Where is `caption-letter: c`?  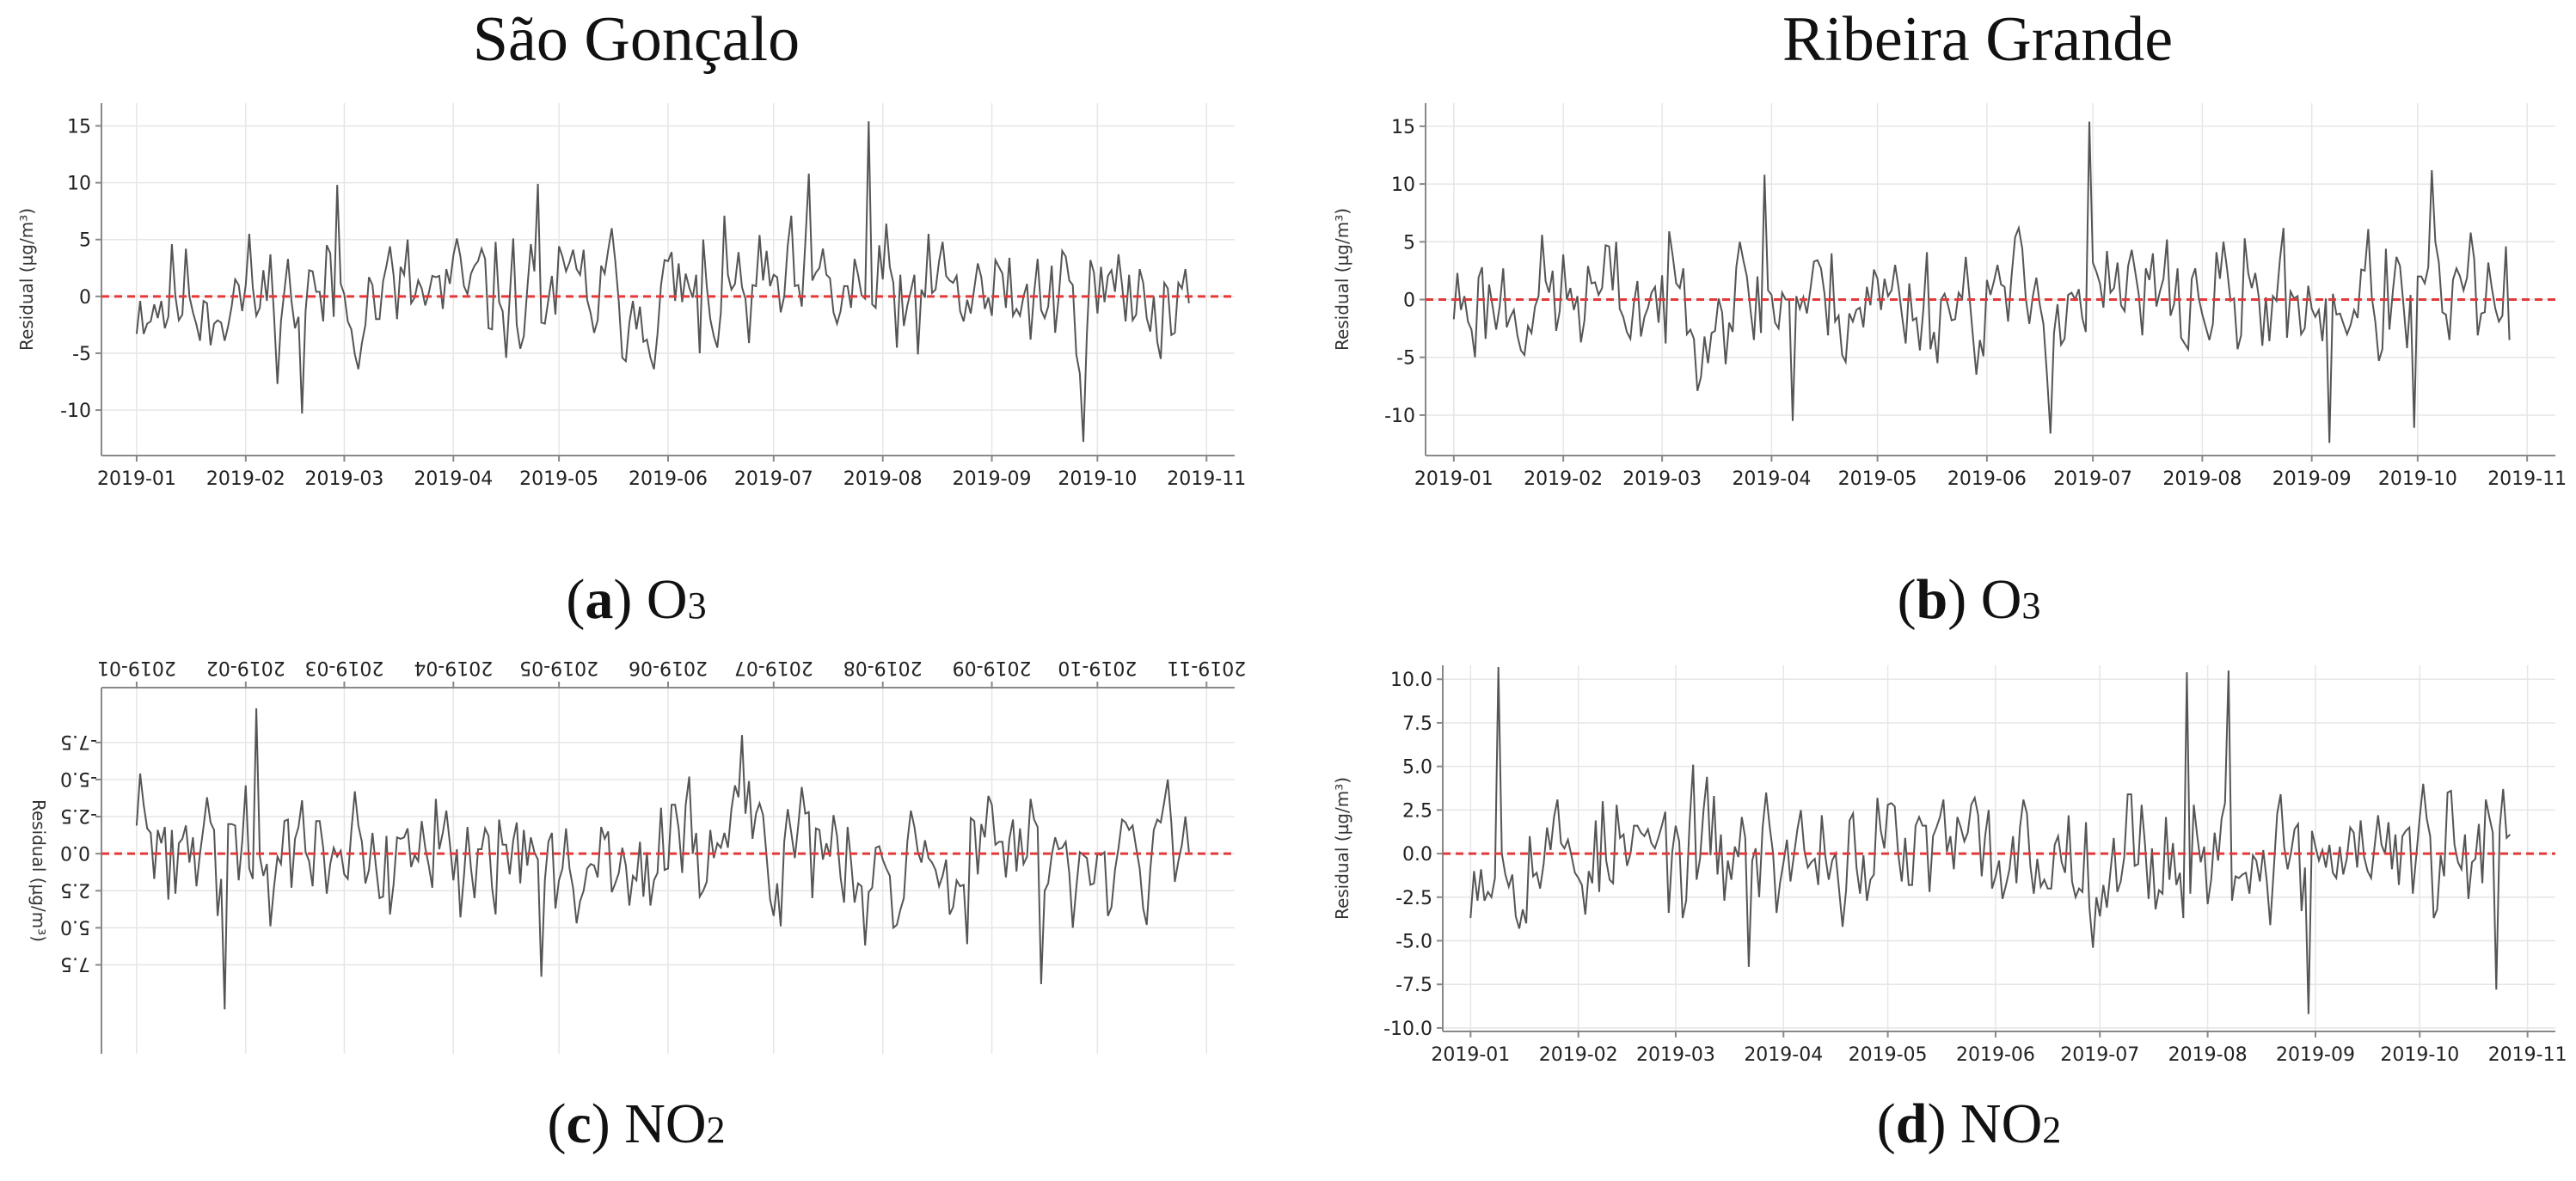 caption-letter: c is located at coordinates (579, 1123).